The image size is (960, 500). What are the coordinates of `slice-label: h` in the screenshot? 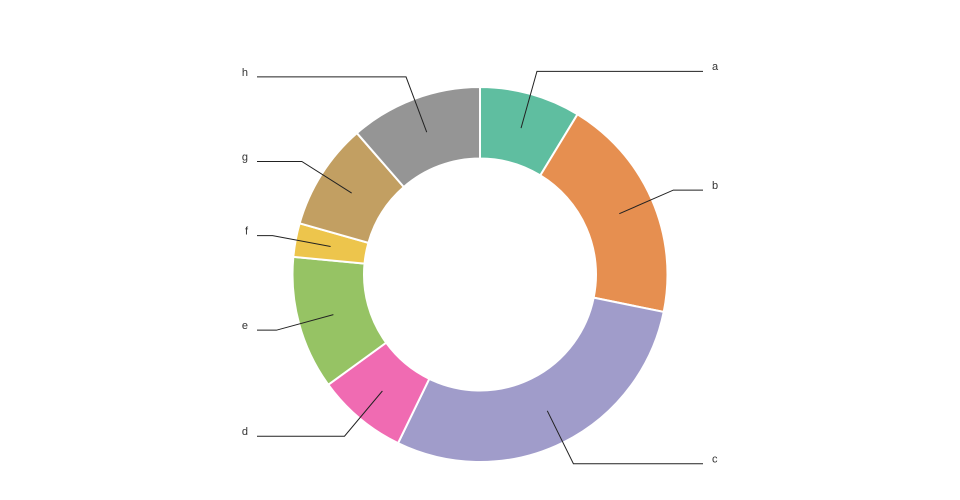 It's located at (245, 73).